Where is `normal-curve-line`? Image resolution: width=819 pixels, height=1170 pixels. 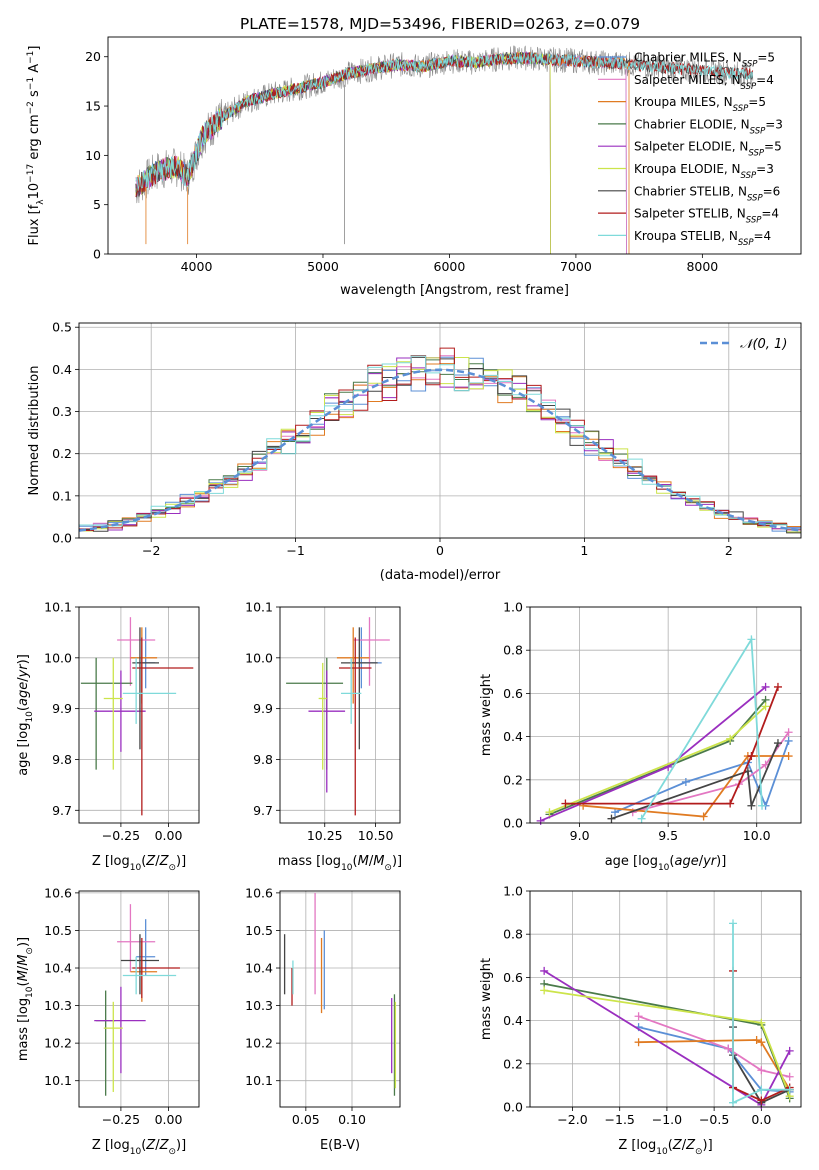 normal-curve-line is located at coordinates (440, 450).